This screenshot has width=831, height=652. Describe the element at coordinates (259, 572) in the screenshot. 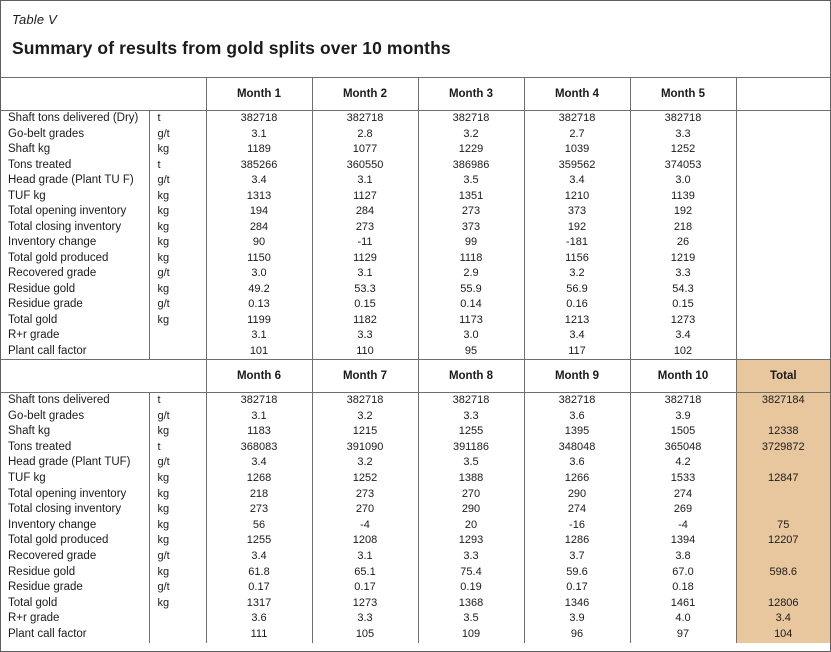

I see `value-cell: 61.8` at that location.